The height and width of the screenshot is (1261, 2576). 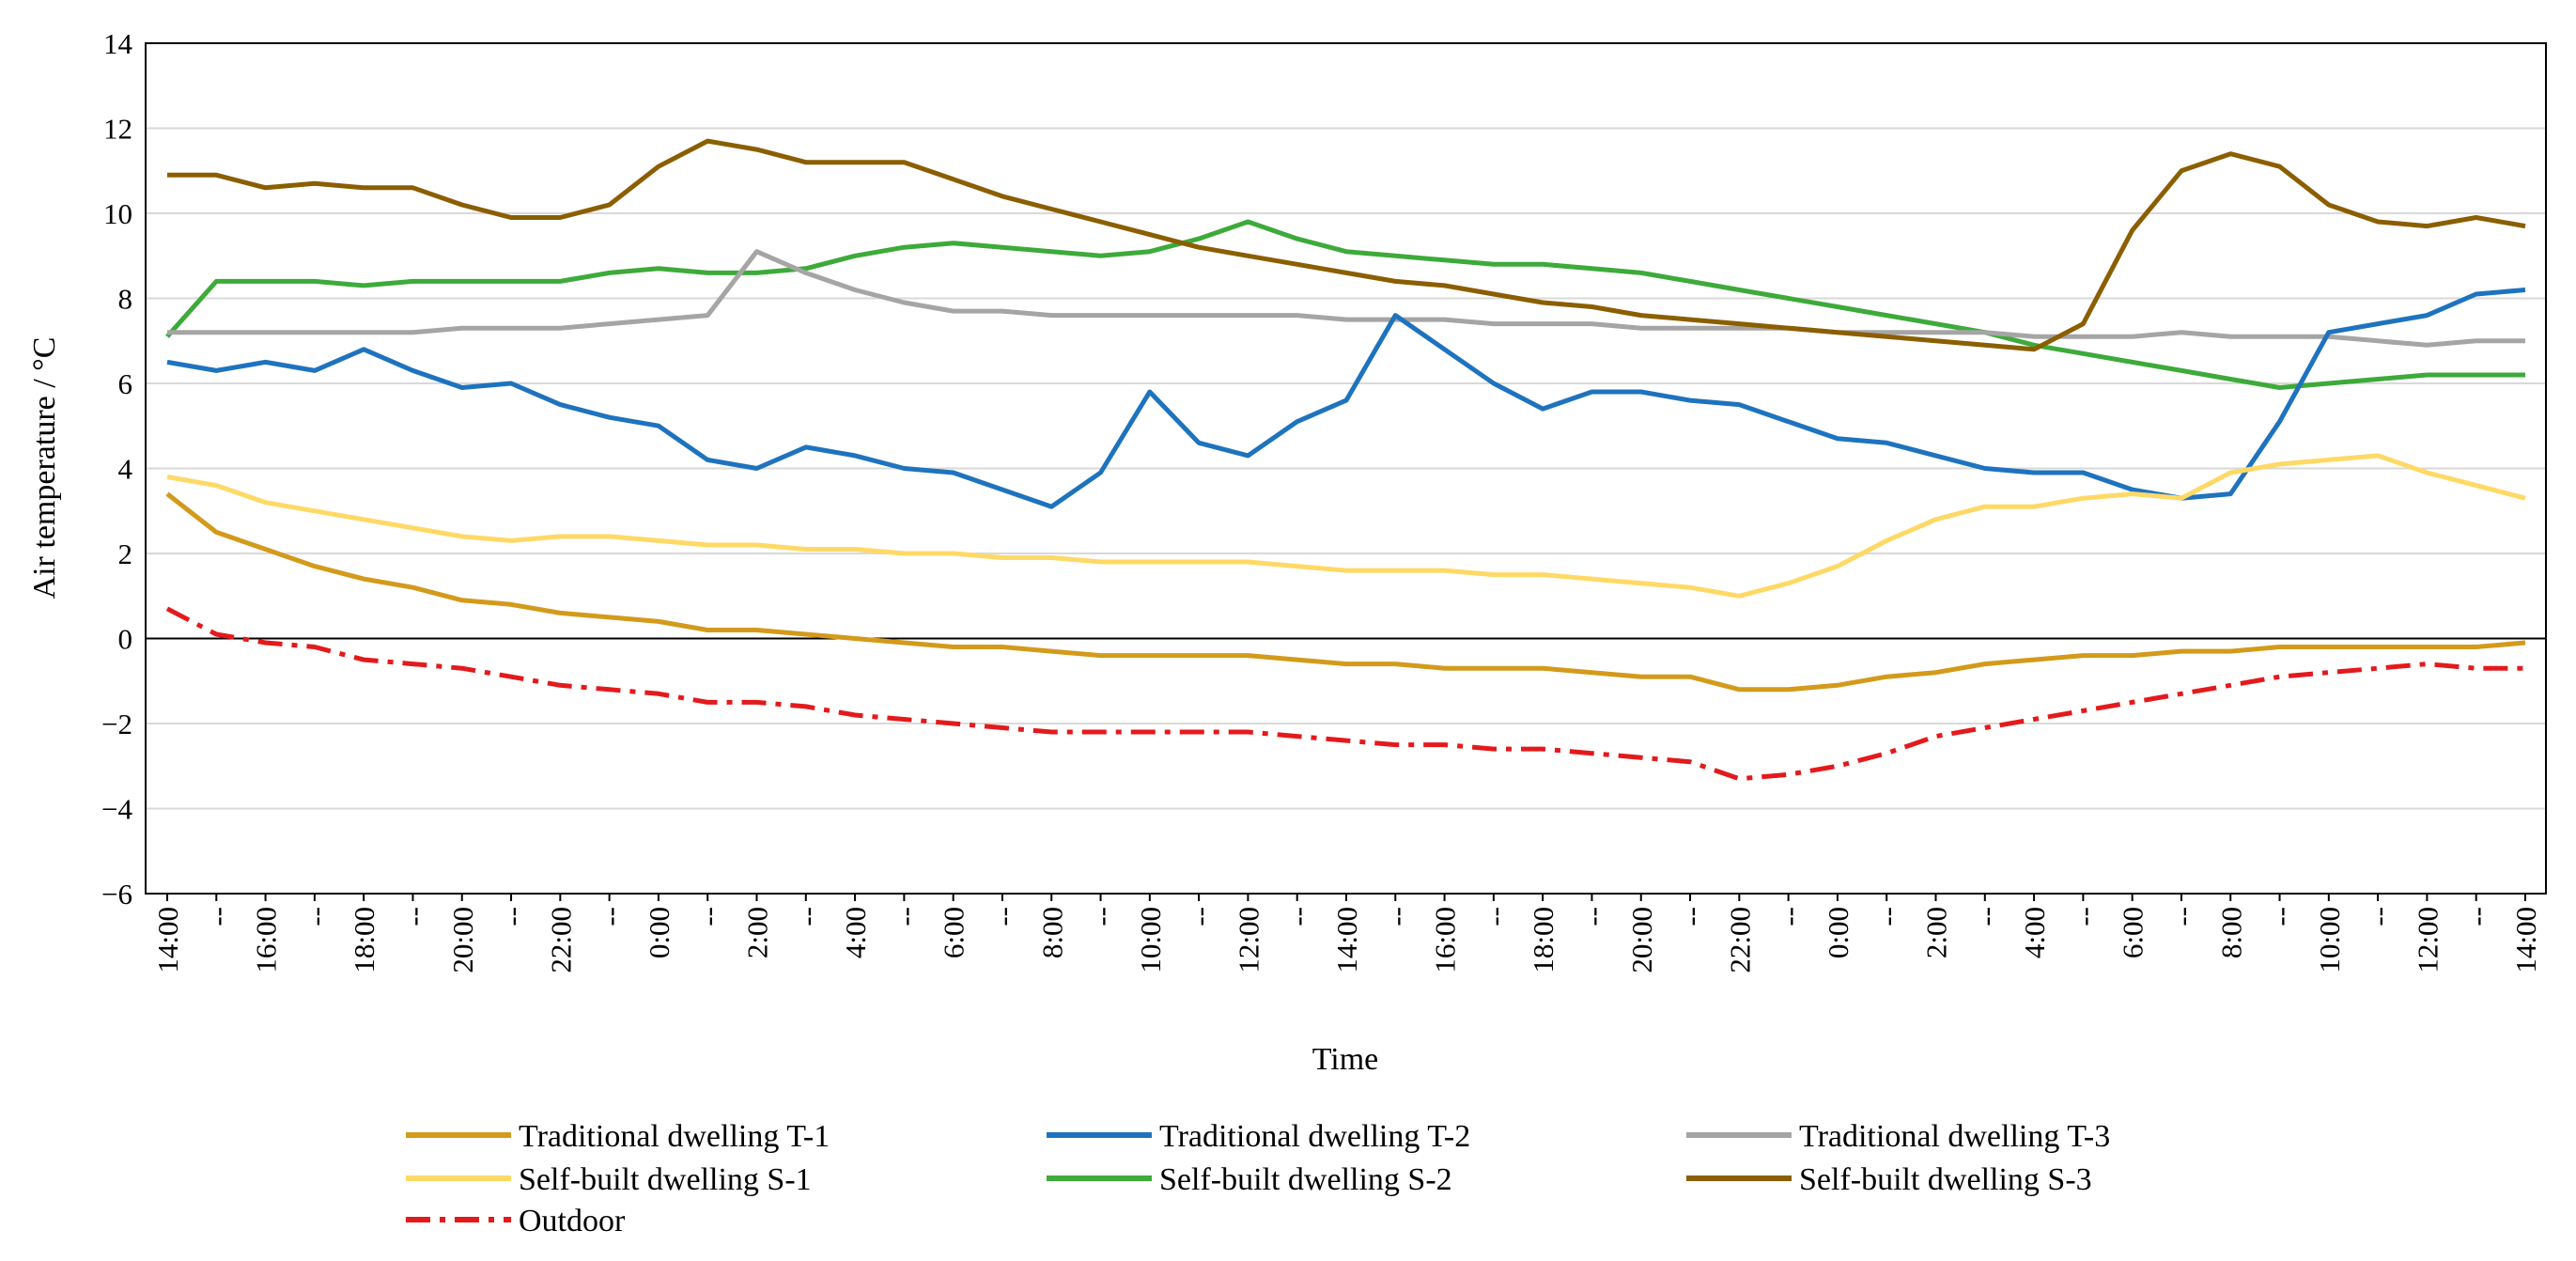 I want to click on y-tick-label: 6, so click(x=125, y=383).